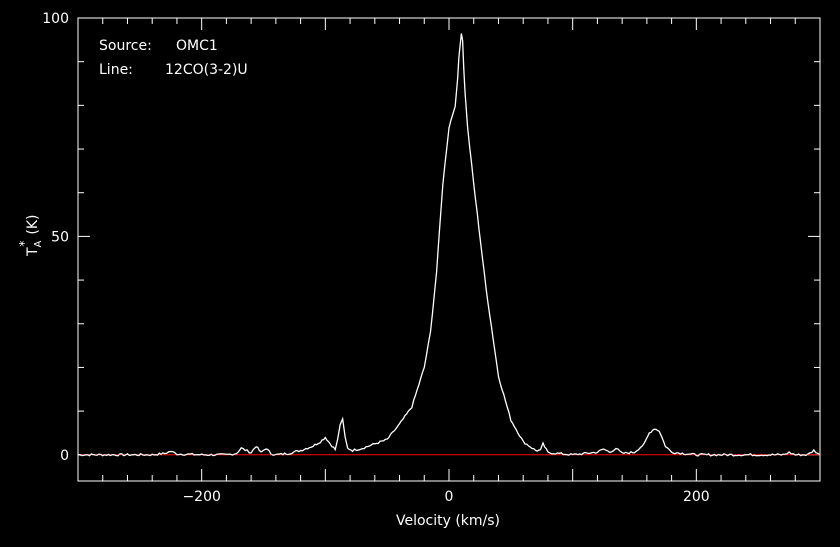 The height and width of the screenshot is (547, 840). I want to click on y-axis-label-unit: (K), so click(33, 224).